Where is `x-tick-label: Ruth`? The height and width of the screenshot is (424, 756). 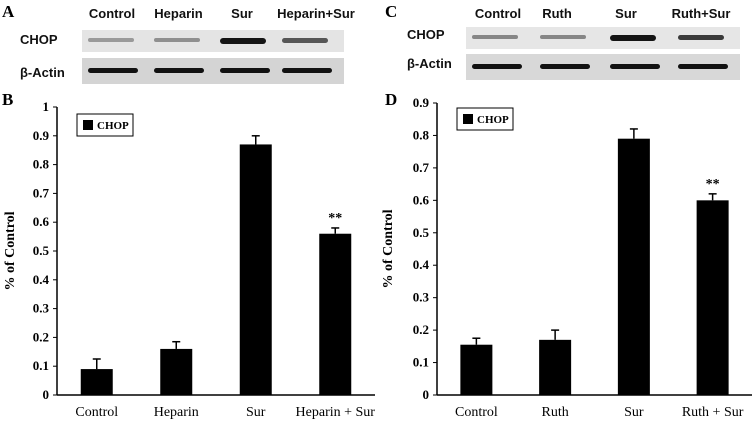
x-tick-label: Ruth is located at coordinates (555, 412).